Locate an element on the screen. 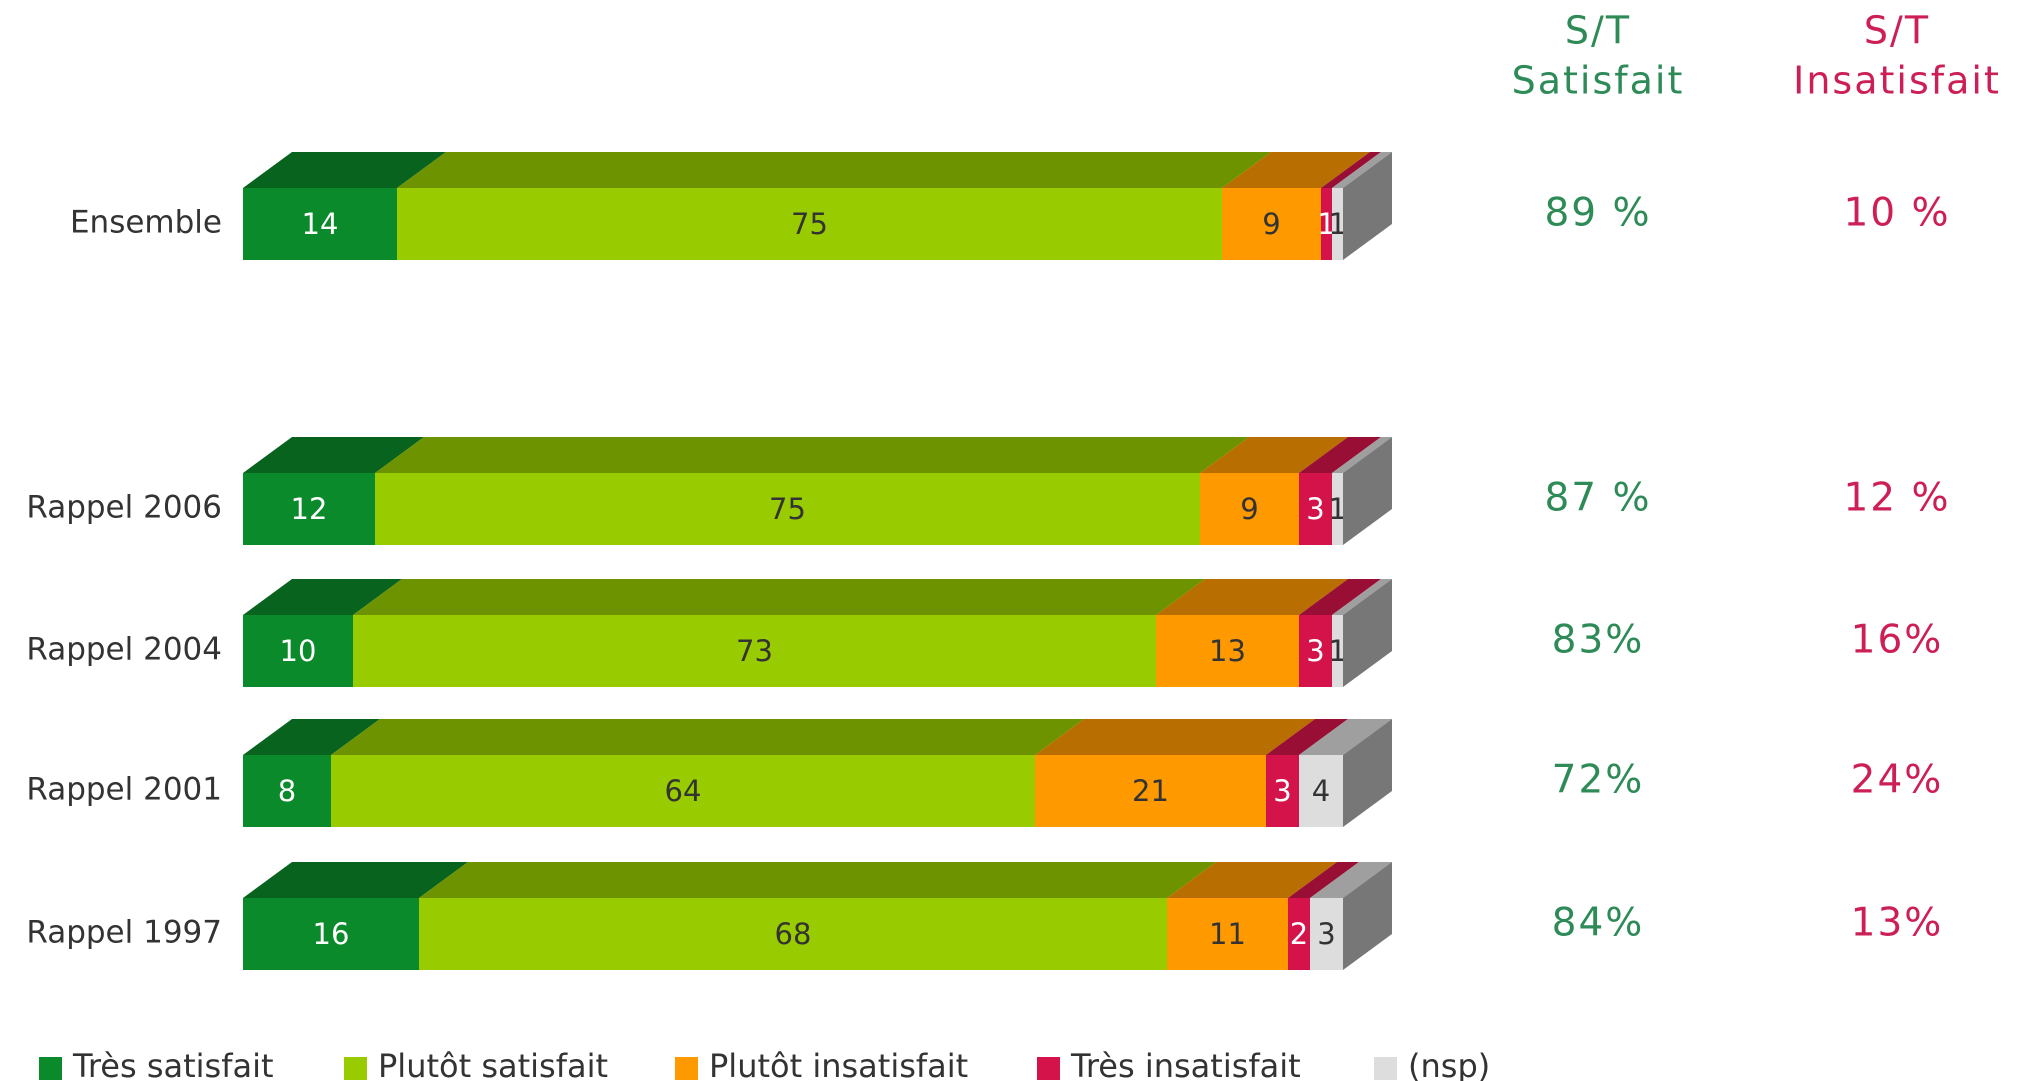  legend-label: Très satisfait is located at coordinates (173, 1064).